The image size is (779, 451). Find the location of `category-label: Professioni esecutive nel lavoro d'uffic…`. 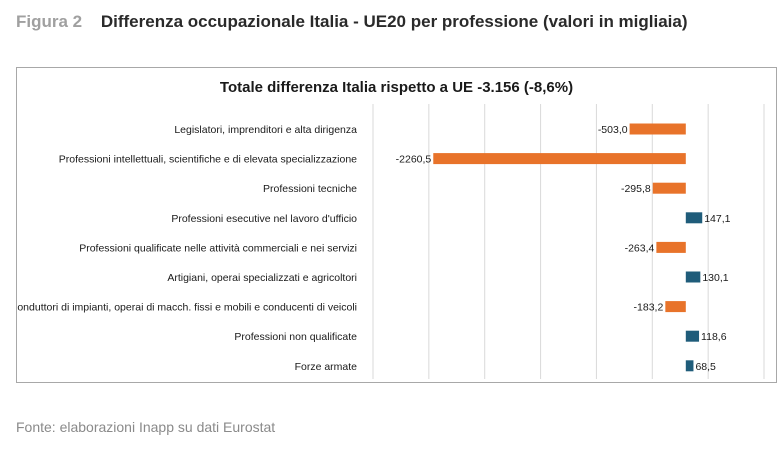

category-label: Professioni esecutive nel lavoro d'uffic… is located at coordinates (264, 219).